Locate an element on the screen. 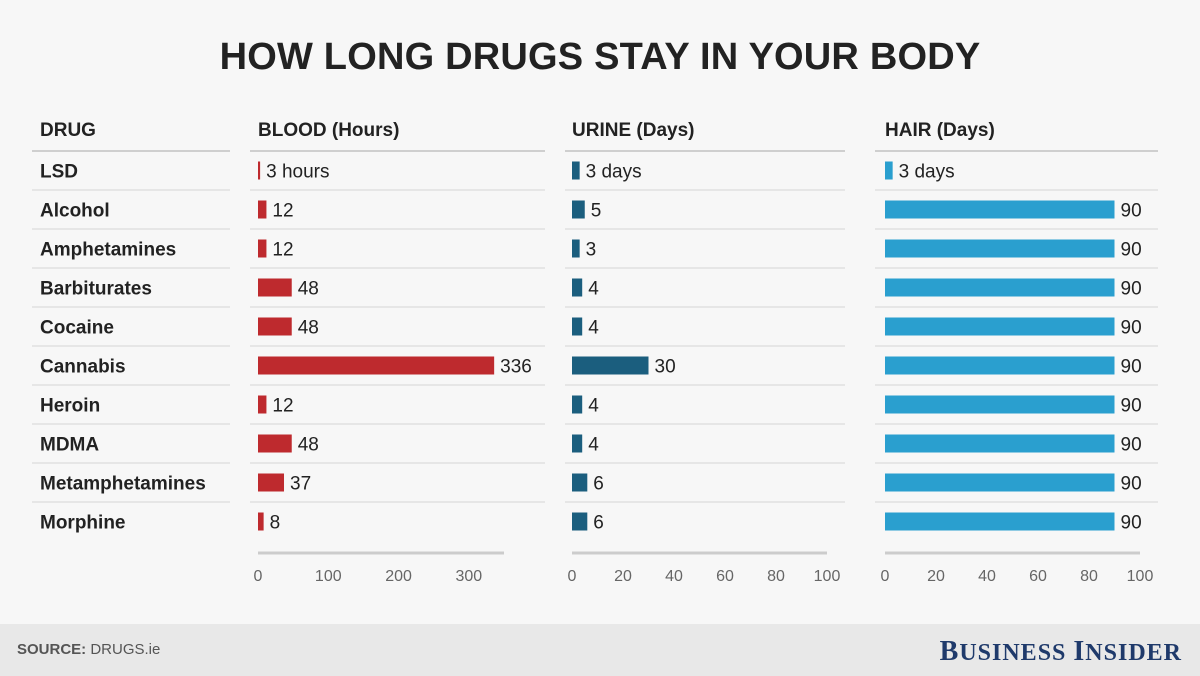  source-credit: SOURCE: DRUGS.ie is located at coordinates (88, 649).